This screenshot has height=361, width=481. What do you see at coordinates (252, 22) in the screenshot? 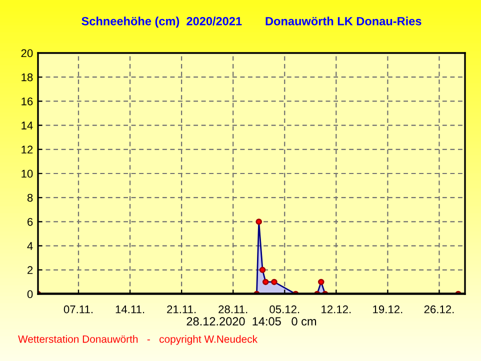
I see `chart-title: Schneehöhe (cm) 2020/2021 Donauwörth LK Donau-Ries` at bounding box center [252, 22].